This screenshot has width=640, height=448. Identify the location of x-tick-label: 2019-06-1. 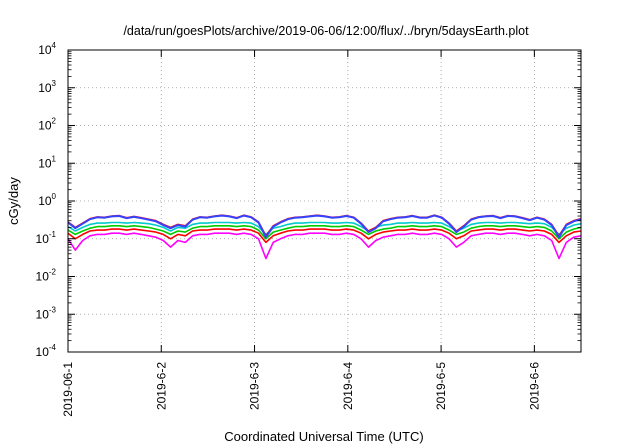
(68, 389).